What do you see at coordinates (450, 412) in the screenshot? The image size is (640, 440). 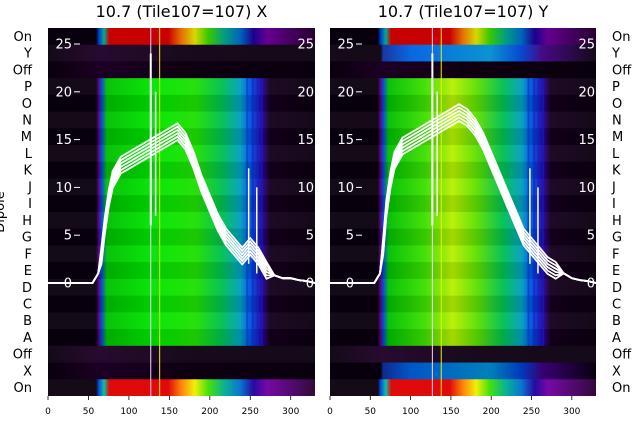 I see `x-tick-label: 150` at bounding box center [450, 412].